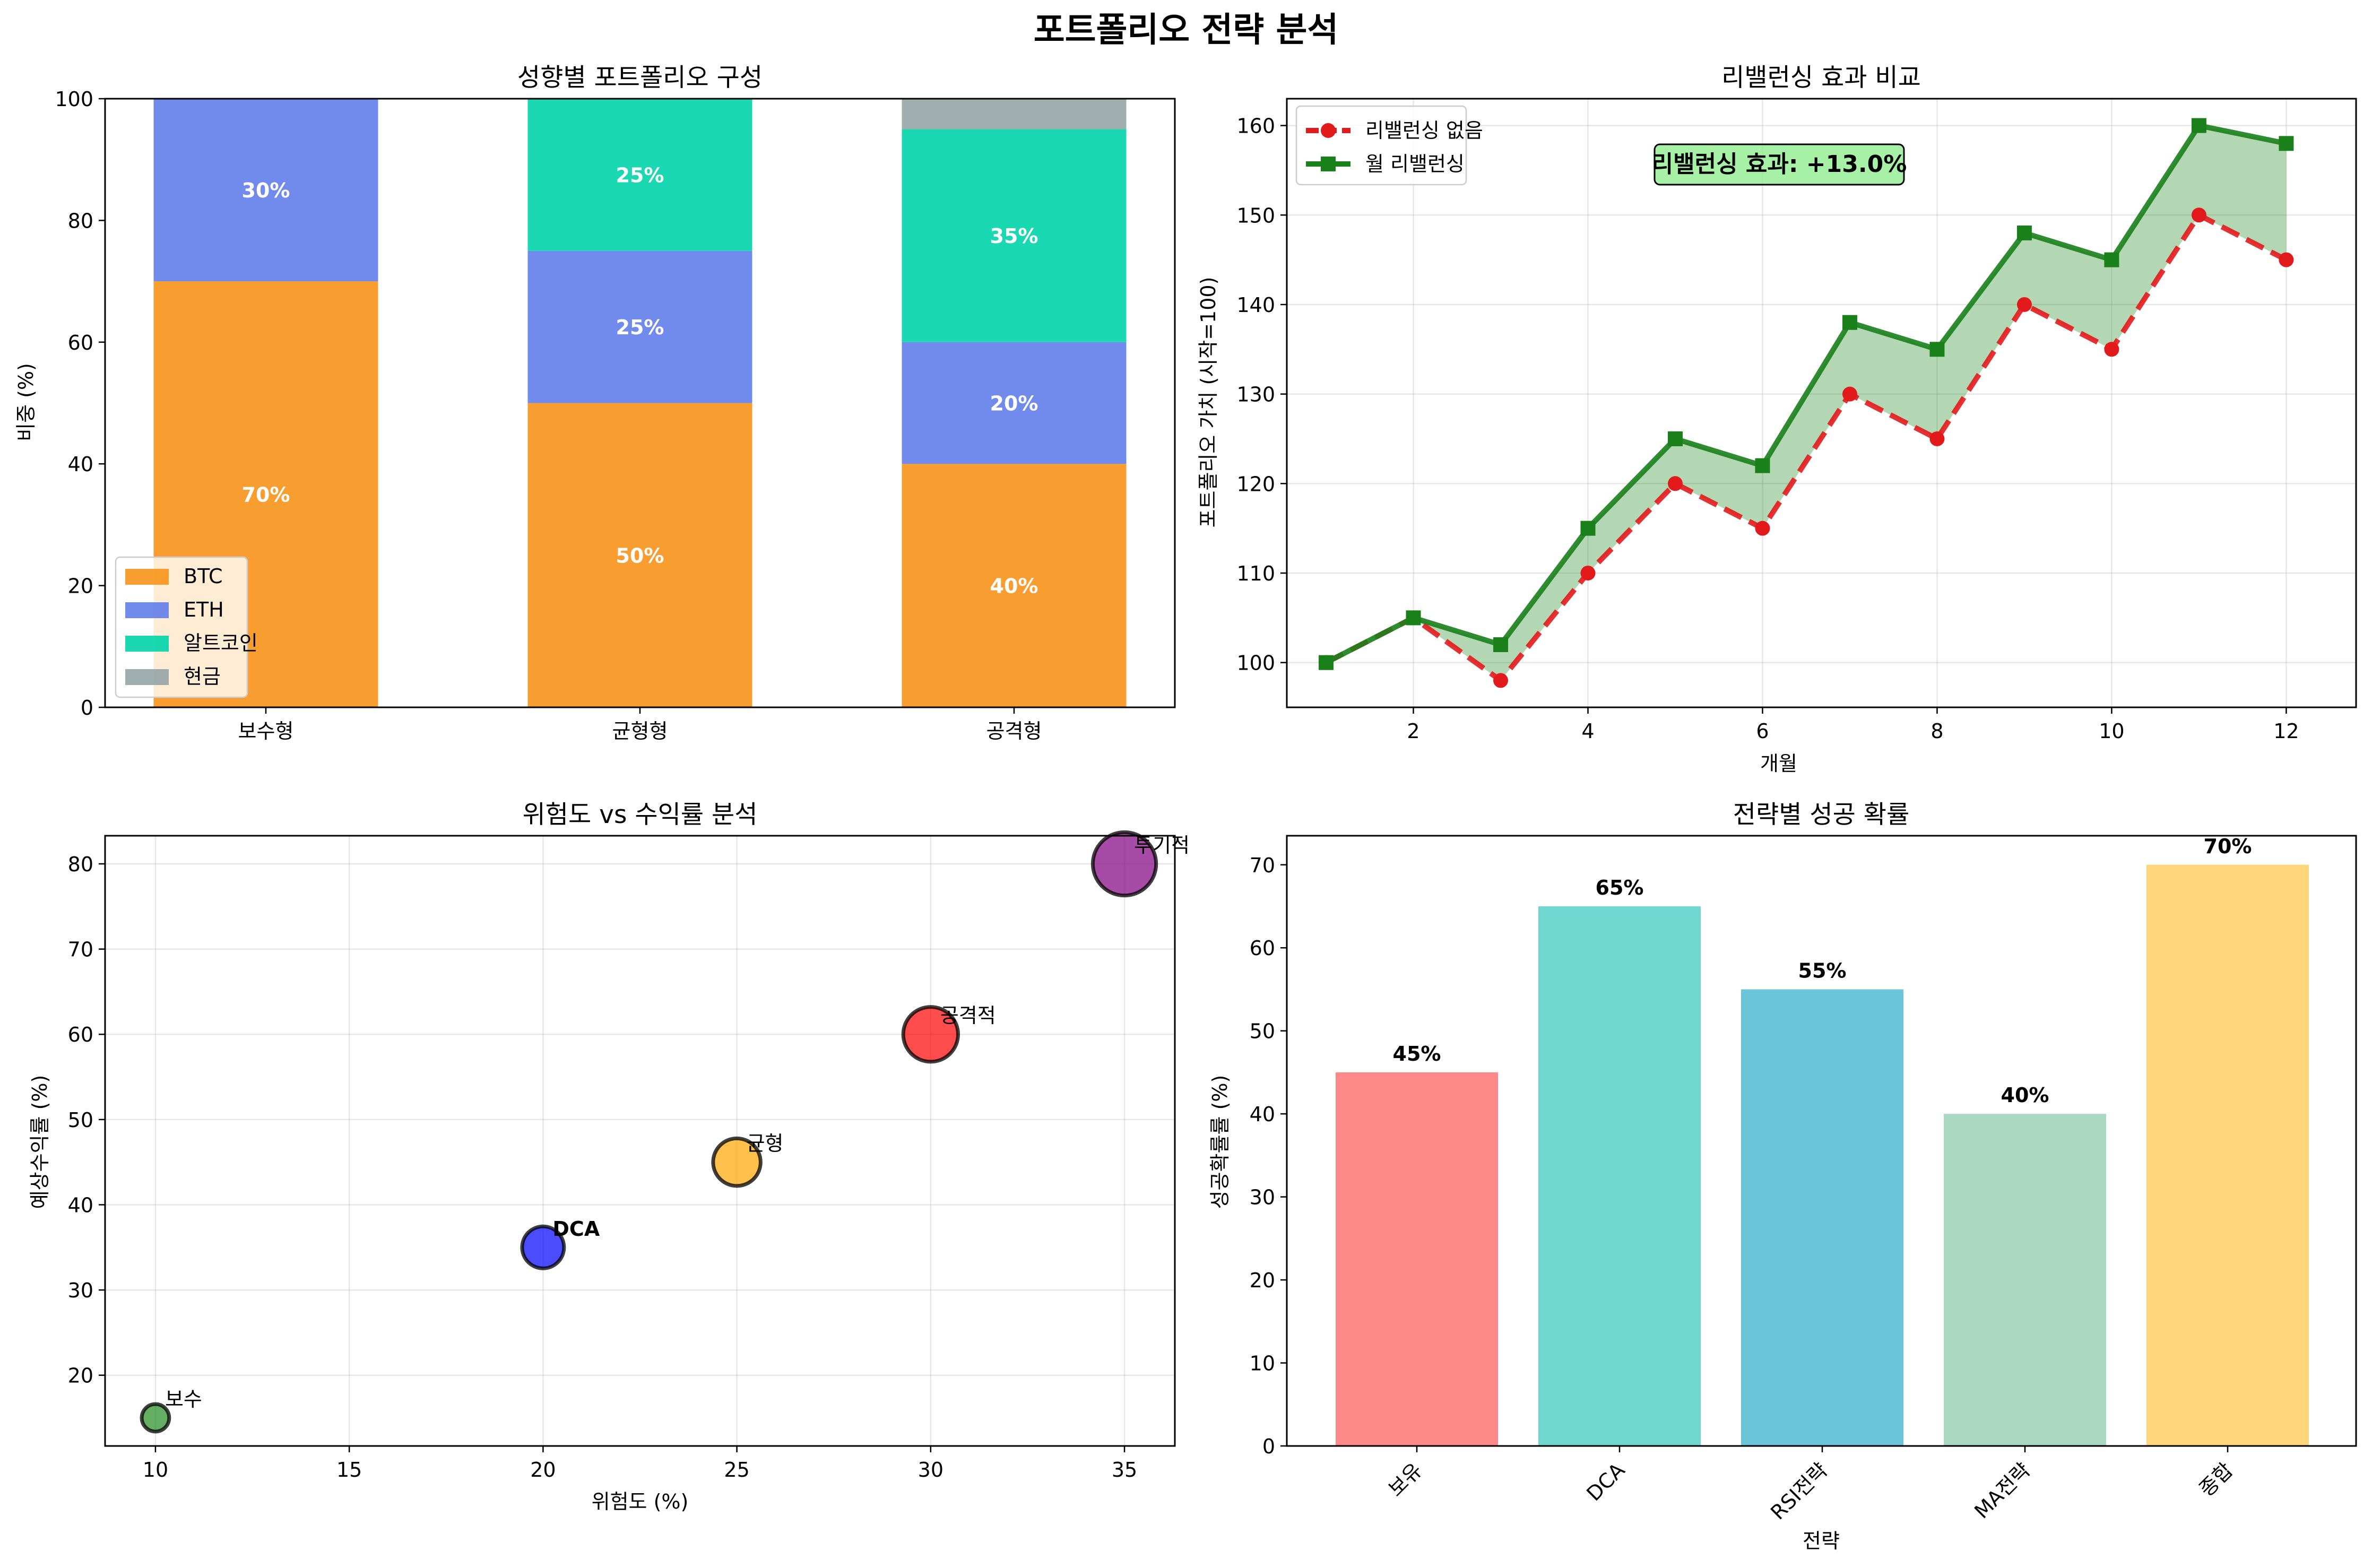 Image resolution: width=2372 pixels, height=1568 pixels. I want to click on risk-return-xtick-label: 35, so click(1125, 1470).